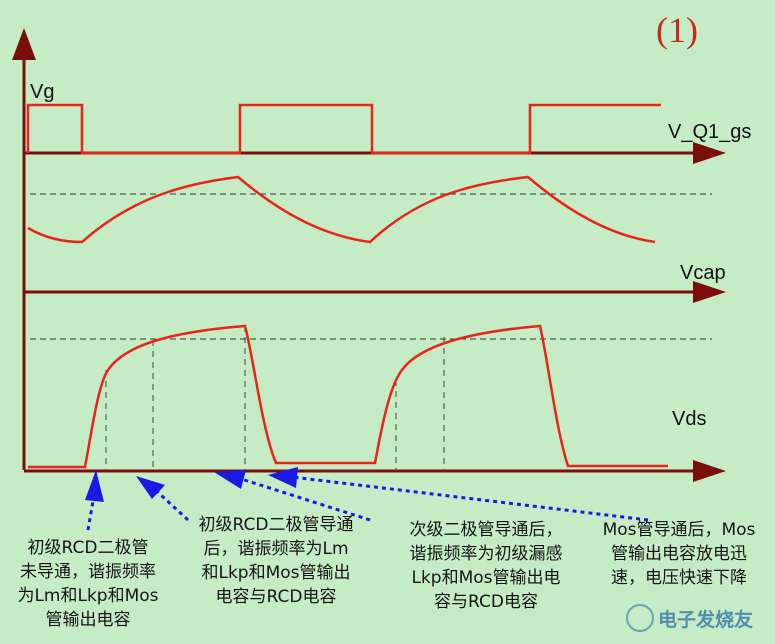  What do you see at coordinates (341, 209) in the screenshot?
I see `vcap-waveform` at bounding box center [341, 209].